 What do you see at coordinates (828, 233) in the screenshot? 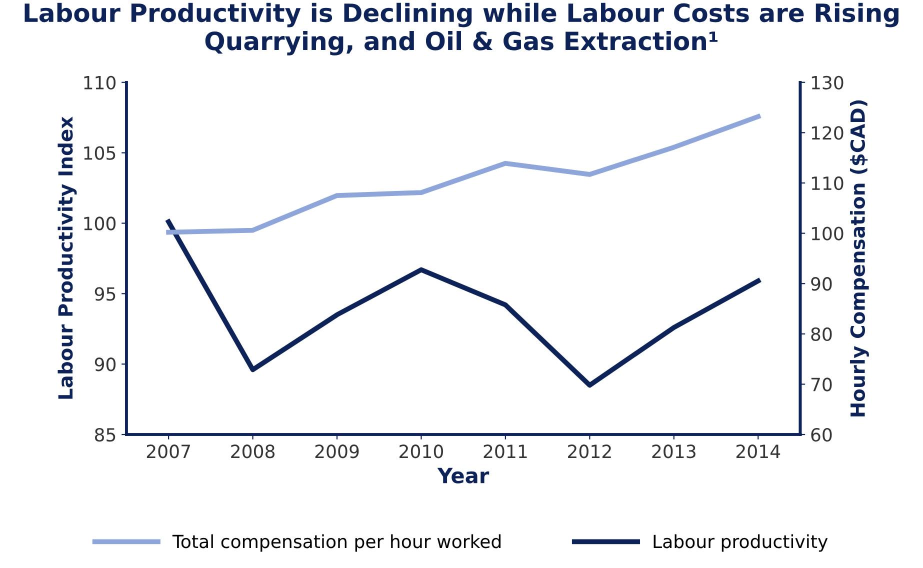
I see `y2-tick-label: 100` at bounding box center [828, 233].